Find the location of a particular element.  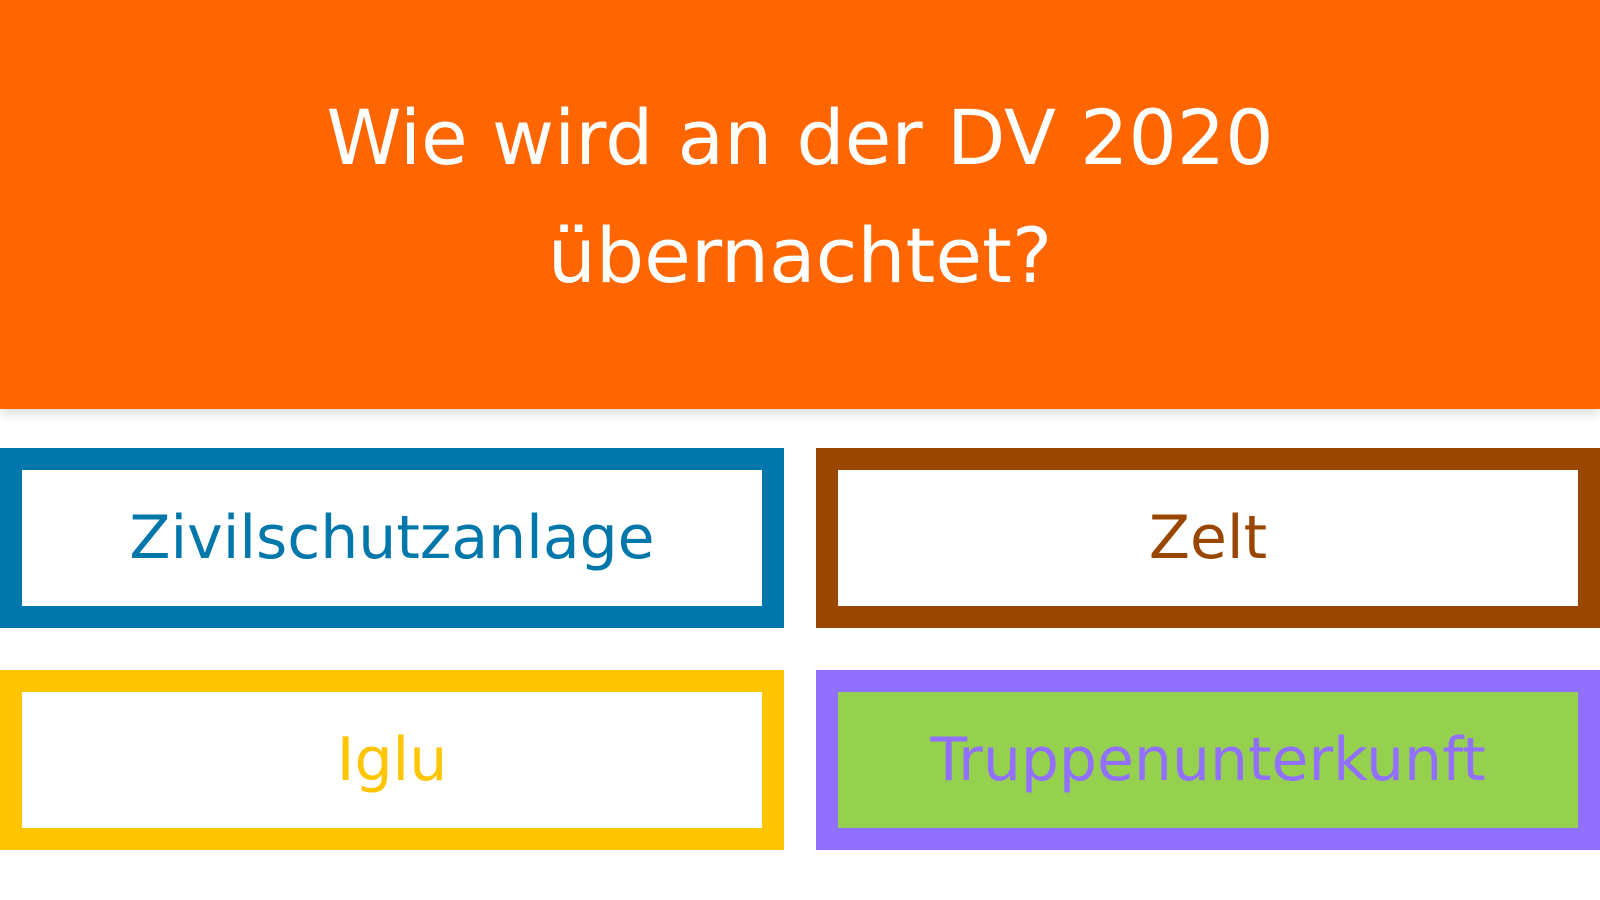

answer-button-truppenunterkunft: Truppenunterkunft is located at coordinates (1208, 760).